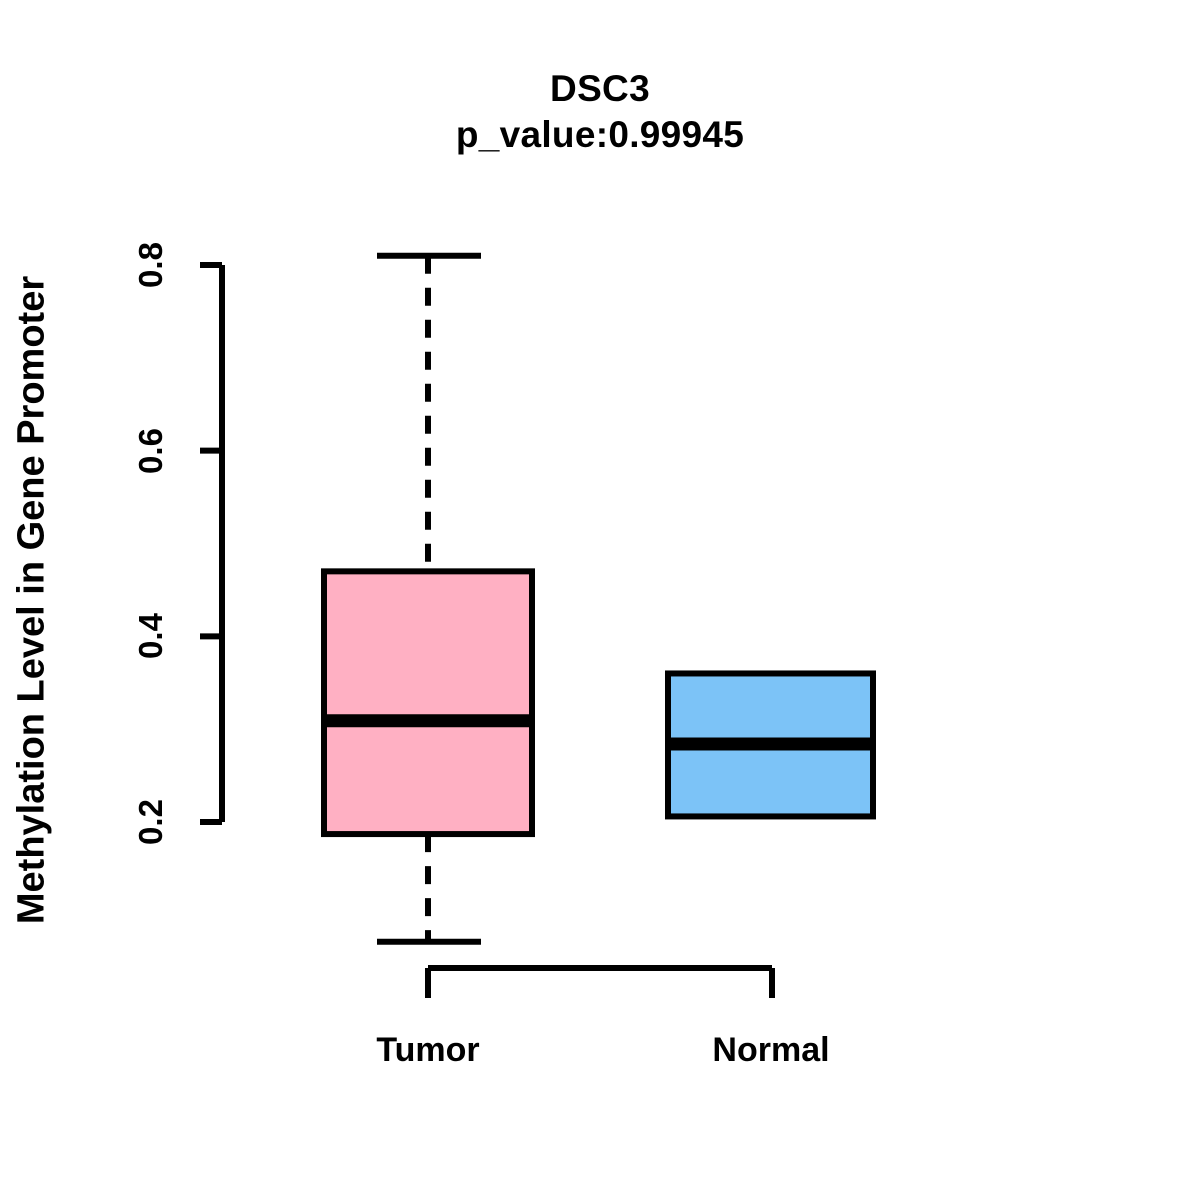 This screenshot has width=1200, height=1200. Describe the element at coordinates (600, 981) in the screenshot. I see `x-axis` at that location.